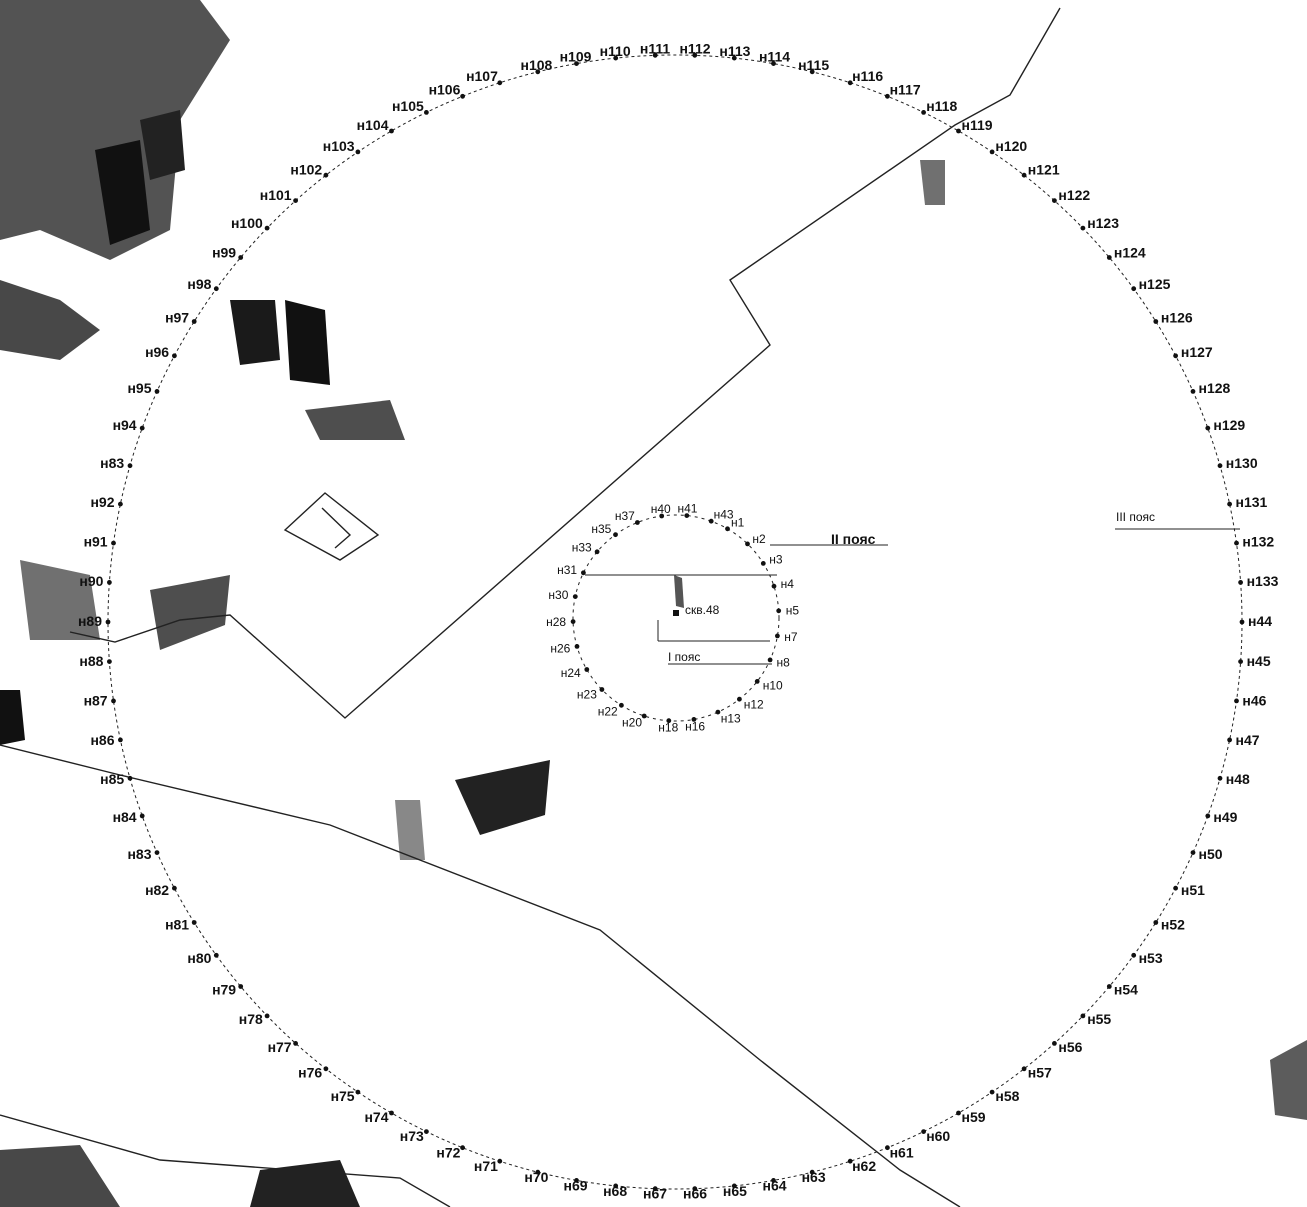  I want to click on boundary-point-label: н8, so click(784, 663).